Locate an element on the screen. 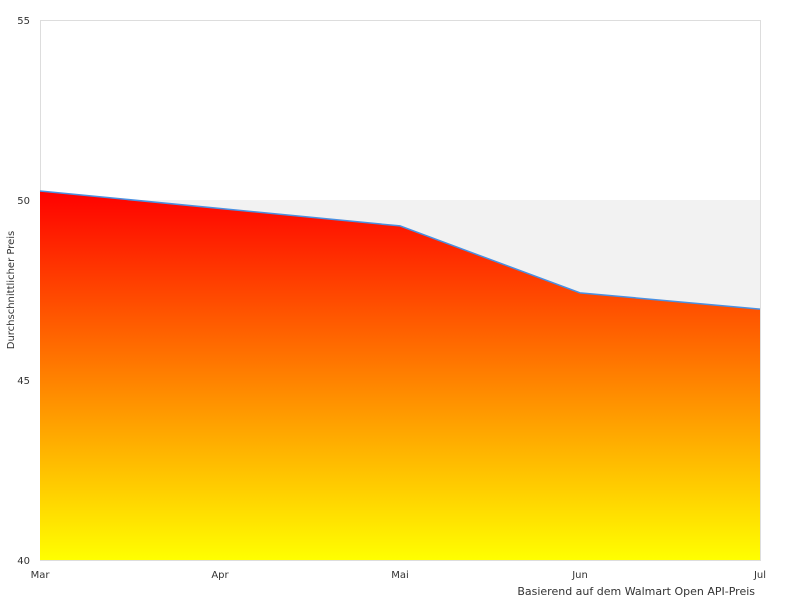 The width and height of the screenshot is (800, 600). x-tick-label: Mar is located at coordinates (41, 575).